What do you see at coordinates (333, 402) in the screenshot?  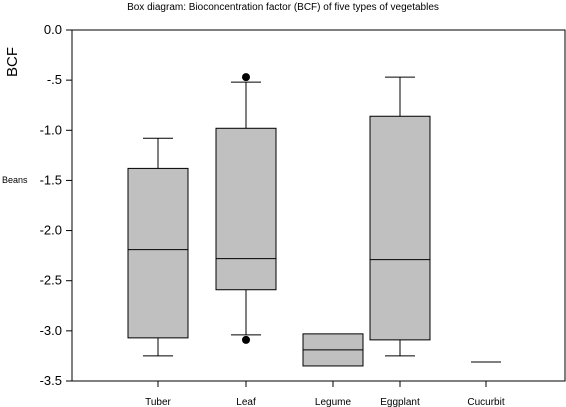 I see `x-tick-label: Legume` at bounding box center [333, 402].